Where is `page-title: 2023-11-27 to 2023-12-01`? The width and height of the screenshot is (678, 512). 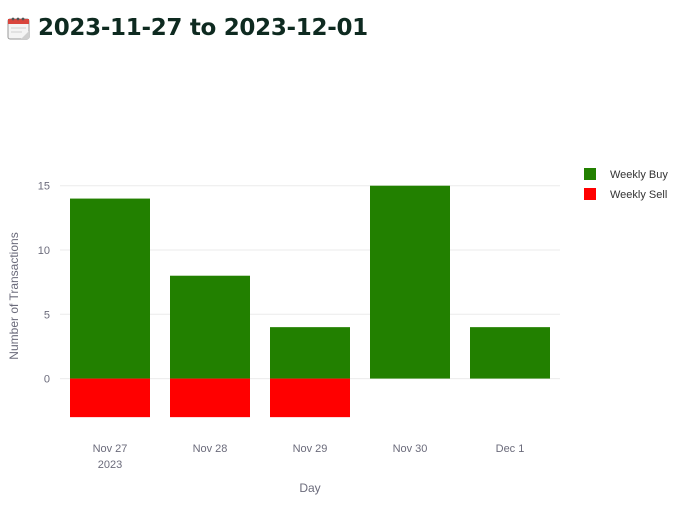 page-title: 2023-11-27 to 2023-12-01 is located at coordinates (203, 28).